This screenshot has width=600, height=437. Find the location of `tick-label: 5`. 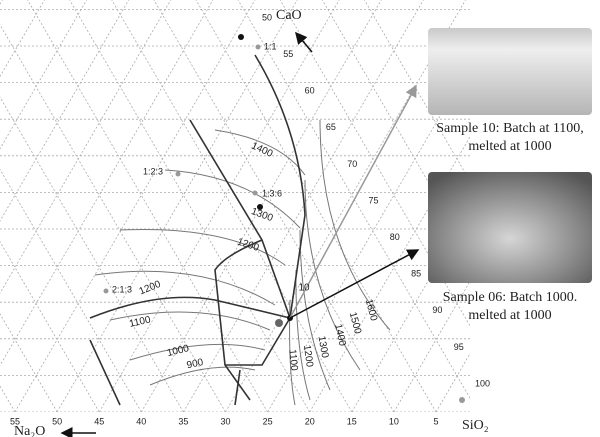

tick-label: 5 is located at coordinates (435, 421).